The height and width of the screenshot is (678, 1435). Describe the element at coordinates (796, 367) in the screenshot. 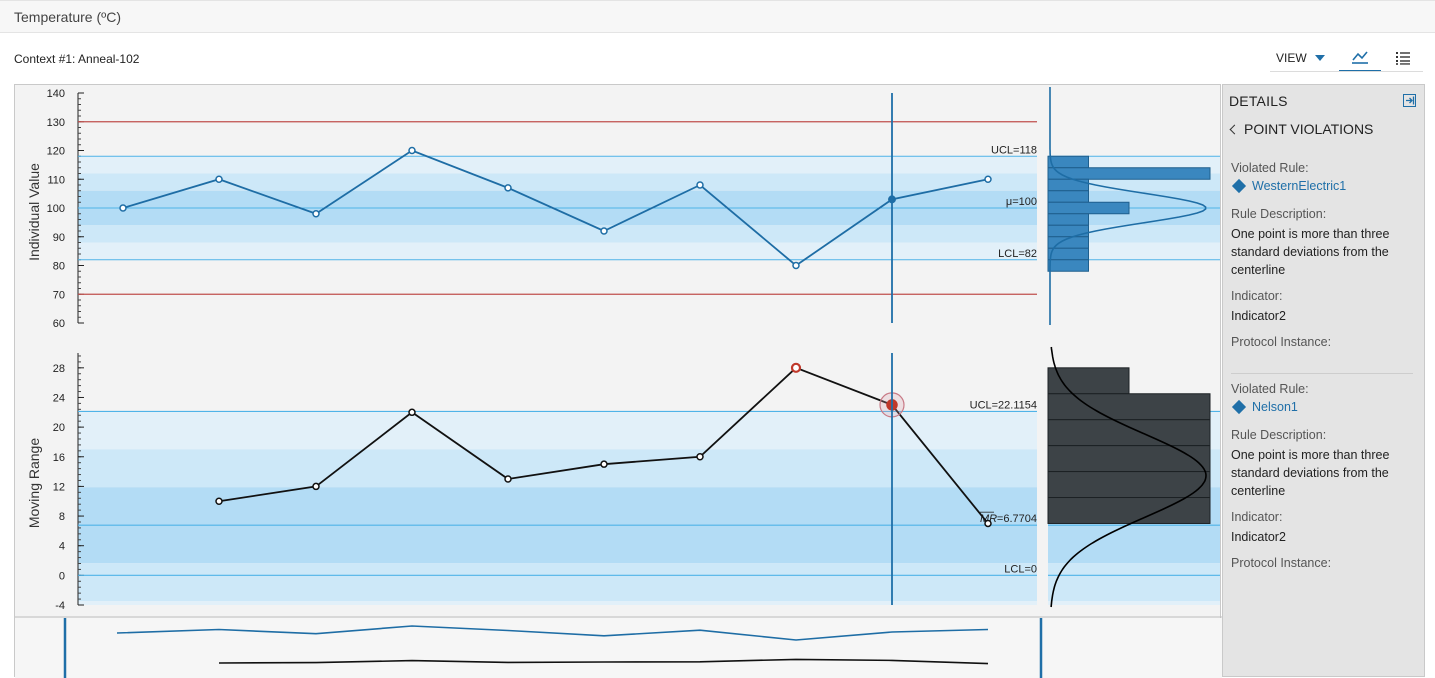

I see `violation-point` at that location.